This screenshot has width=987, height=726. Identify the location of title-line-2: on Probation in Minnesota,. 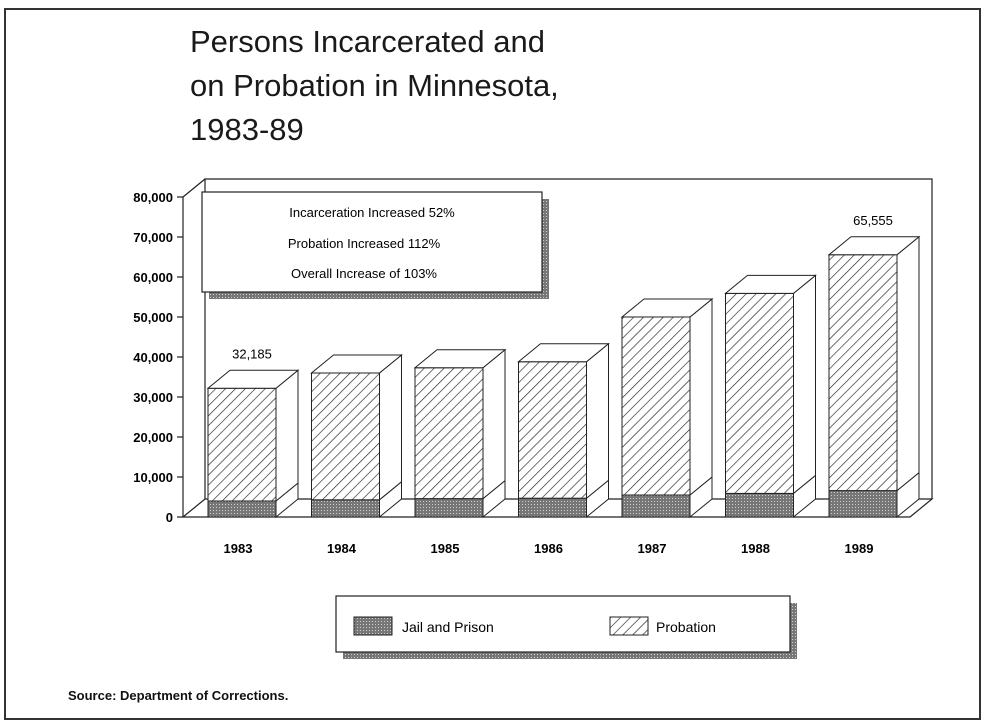
(374, 85).